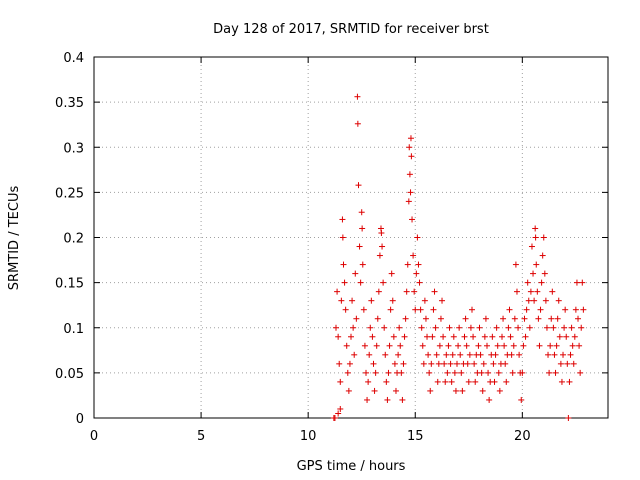 The height and width of the screenshot is (480, 640). I want to click on y-tick-label: 0.05, so click(69, 374).